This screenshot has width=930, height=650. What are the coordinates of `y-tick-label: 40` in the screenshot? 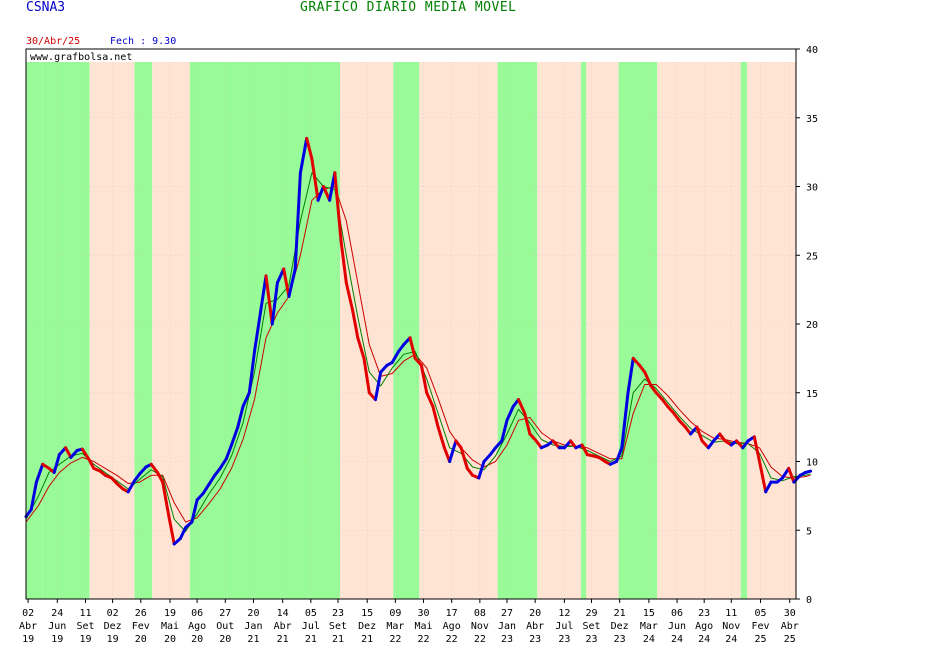 It's located at (812, 50).